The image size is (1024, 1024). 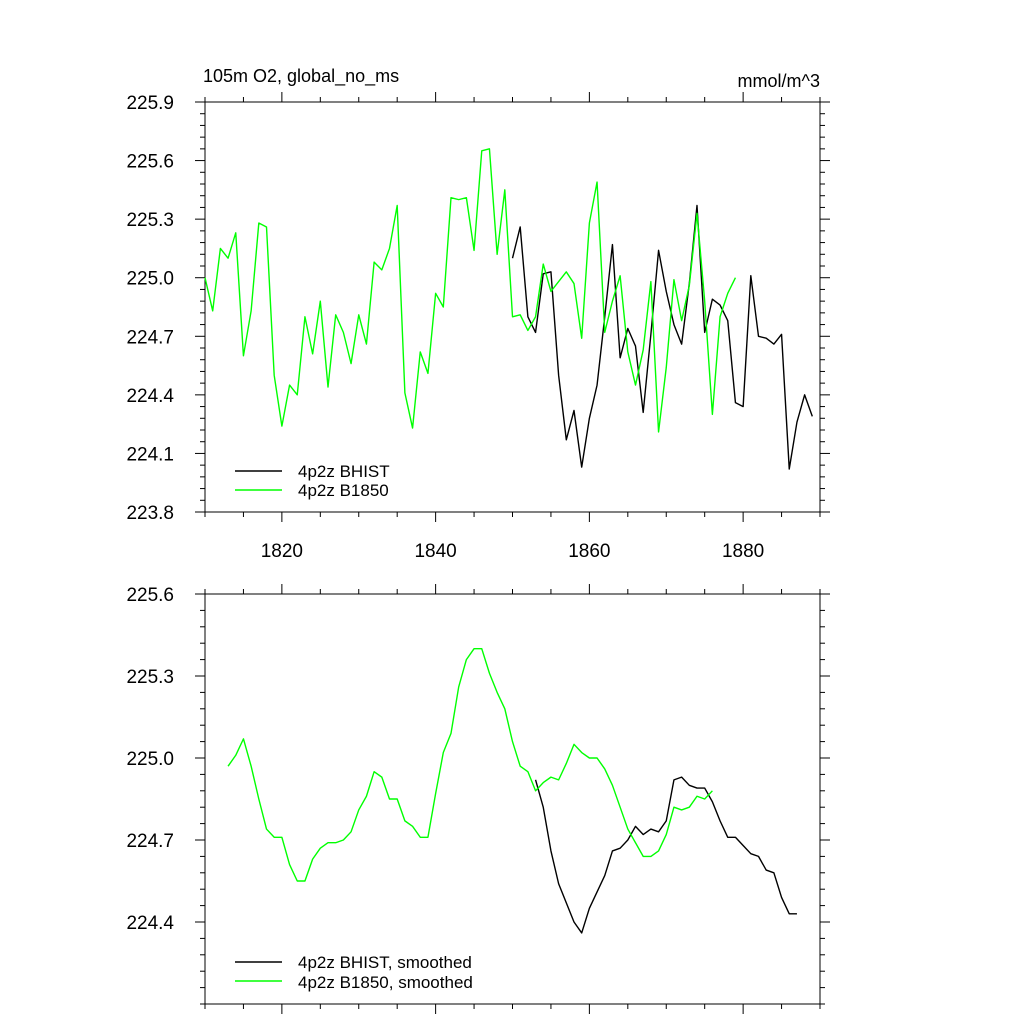 What do you see at coordinates (282, 551) in the screenshot?
I see `x-tick-label: 1820` at bounding box center [282, 551].